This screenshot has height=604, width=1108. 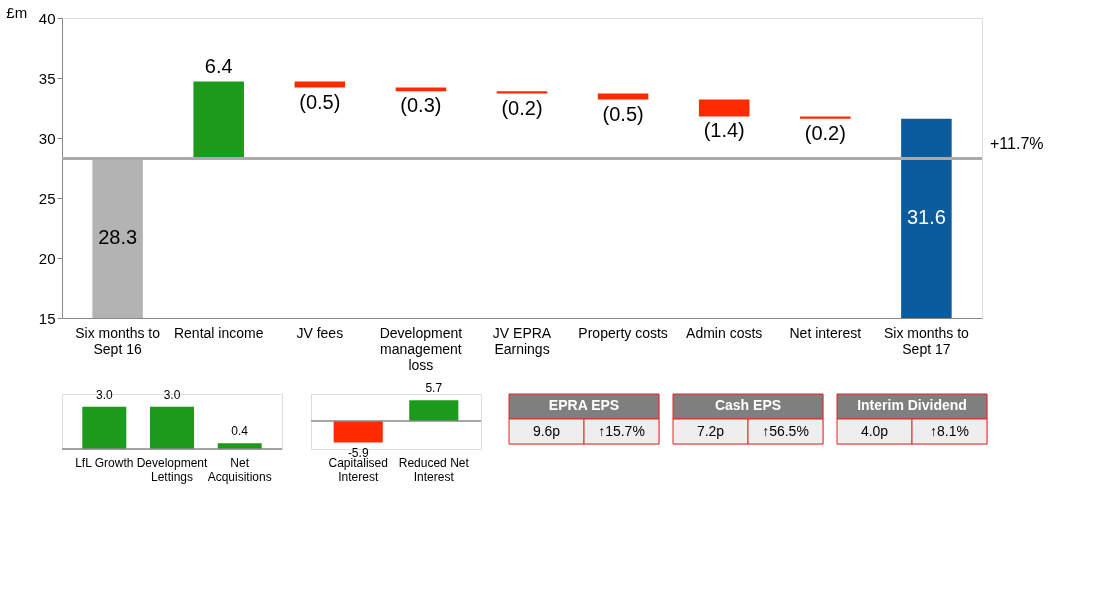 What do you see at coordinates (118, 237) in the screenshot?
I see `data-label: 28.3` at bounding box center [118, 237].